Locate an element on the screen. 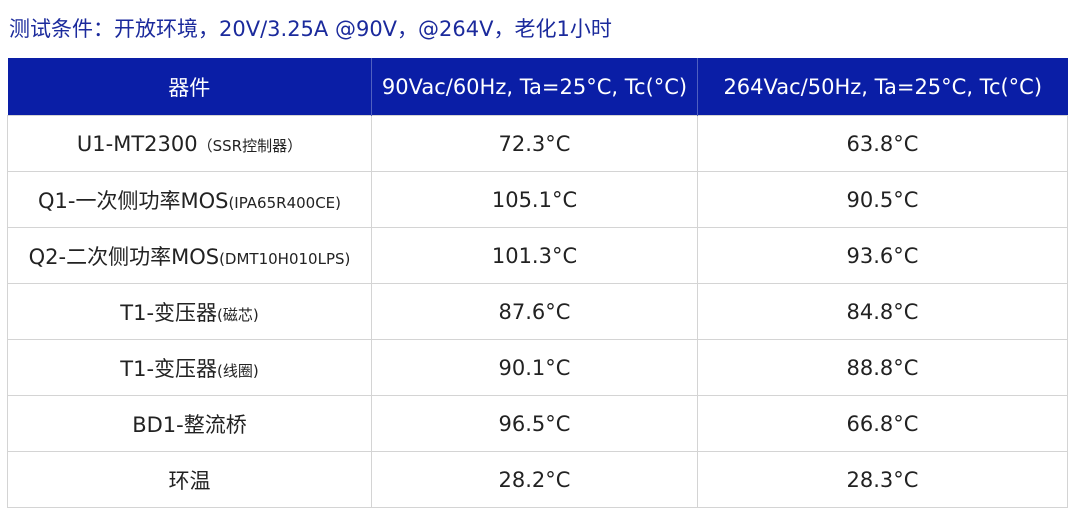 The image size is (1080, 528). temp-90v: 28.2°C is located at coordinates (534, 479).